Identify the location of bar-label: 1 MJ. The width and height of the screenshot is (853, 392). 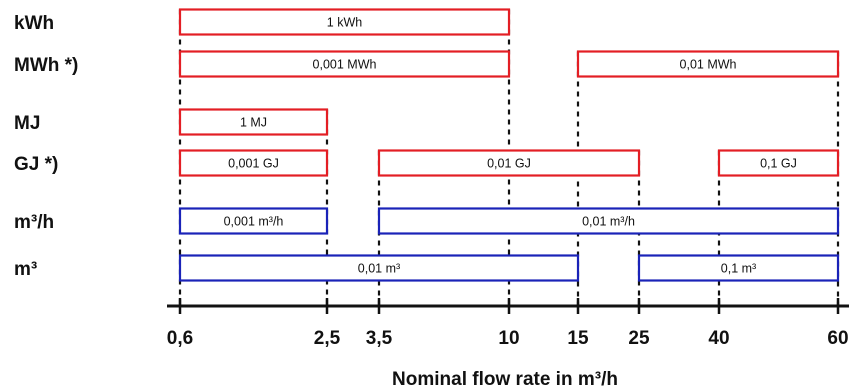
(253, 123).